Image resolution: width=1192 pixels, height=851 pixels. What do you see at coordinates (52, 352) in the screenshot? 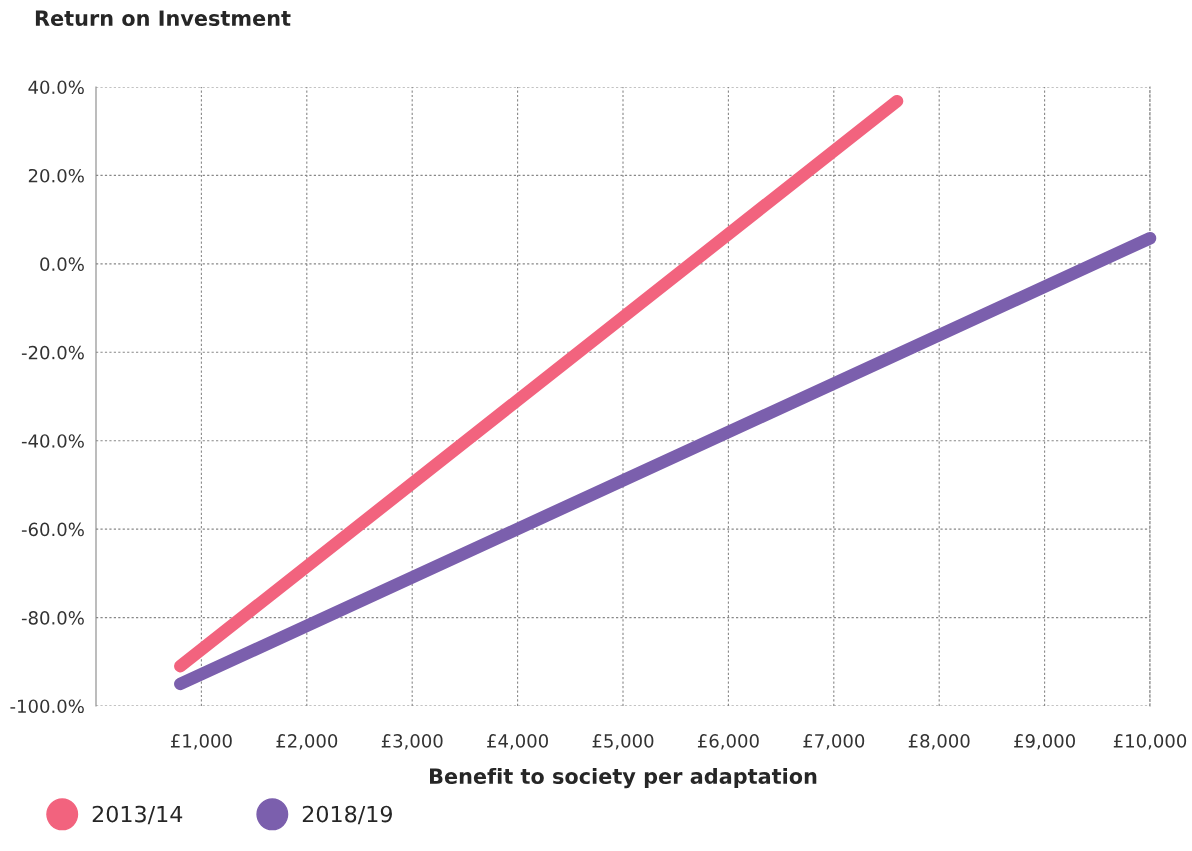
I see `y-tick-label: -20.0%` at bounding box center [52, 352].